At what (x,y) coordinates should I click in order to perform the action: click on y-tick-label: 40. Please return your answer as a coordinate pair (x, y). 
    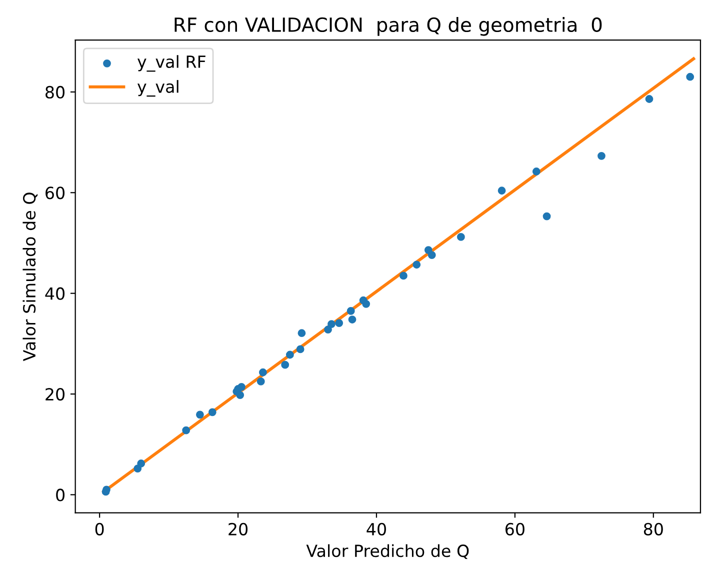
    Looking at the image, I should click on (54, 293).